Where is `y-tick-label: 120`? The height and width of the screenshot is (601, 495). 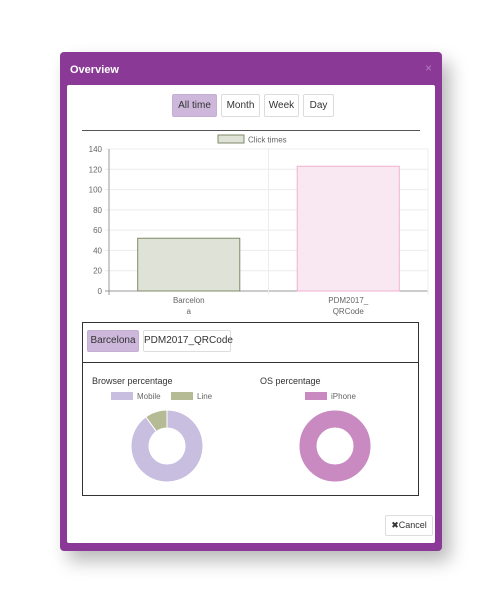
y-tick-label: 120 is located at coordinates (96, 169).